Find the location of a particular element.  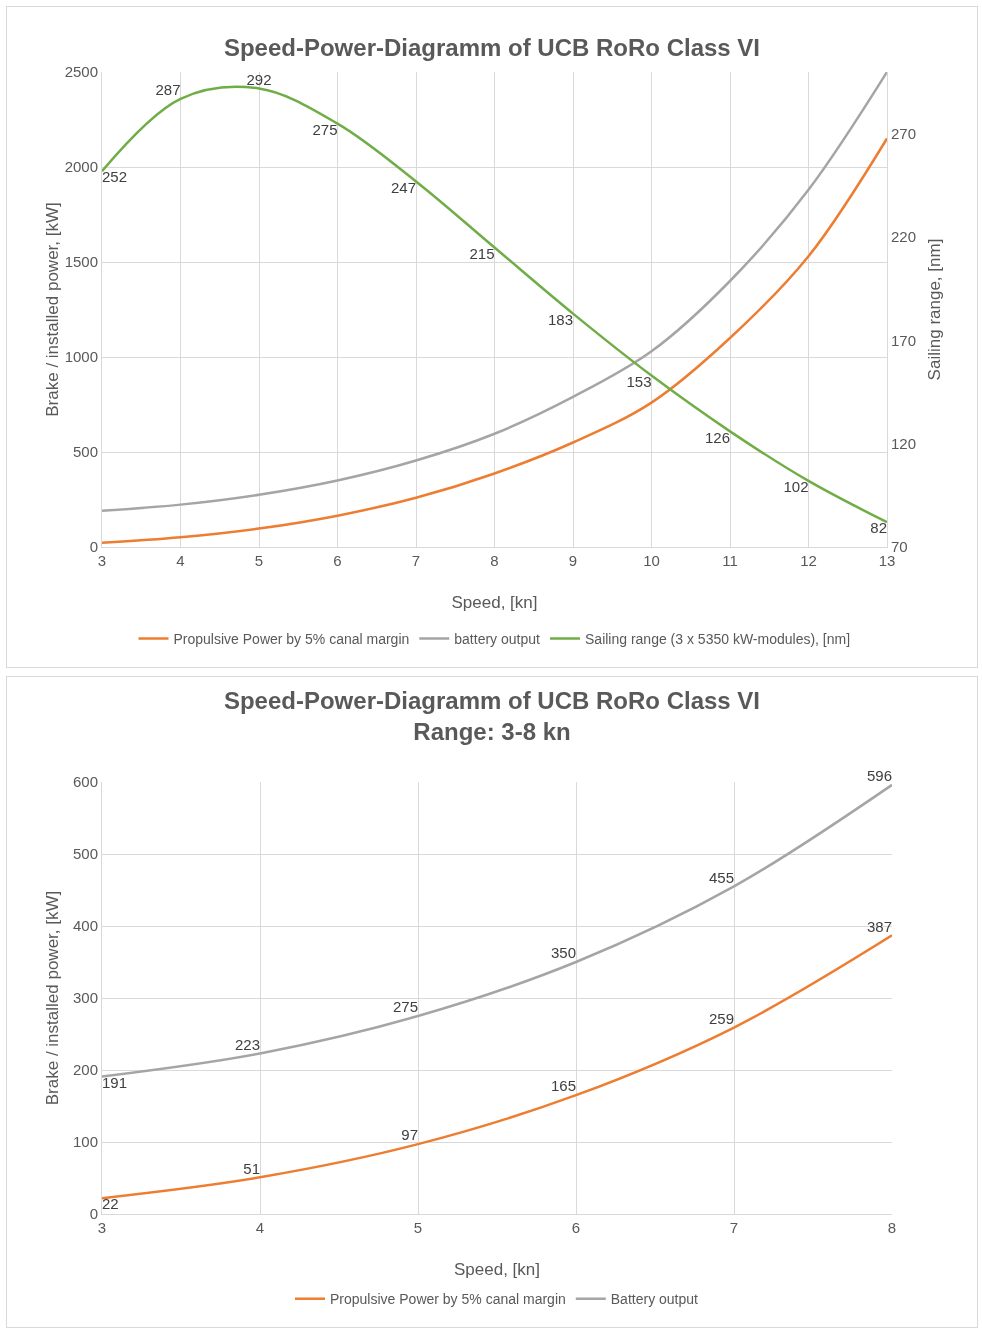

data-label: 247 is located at coordinates (403, 187).